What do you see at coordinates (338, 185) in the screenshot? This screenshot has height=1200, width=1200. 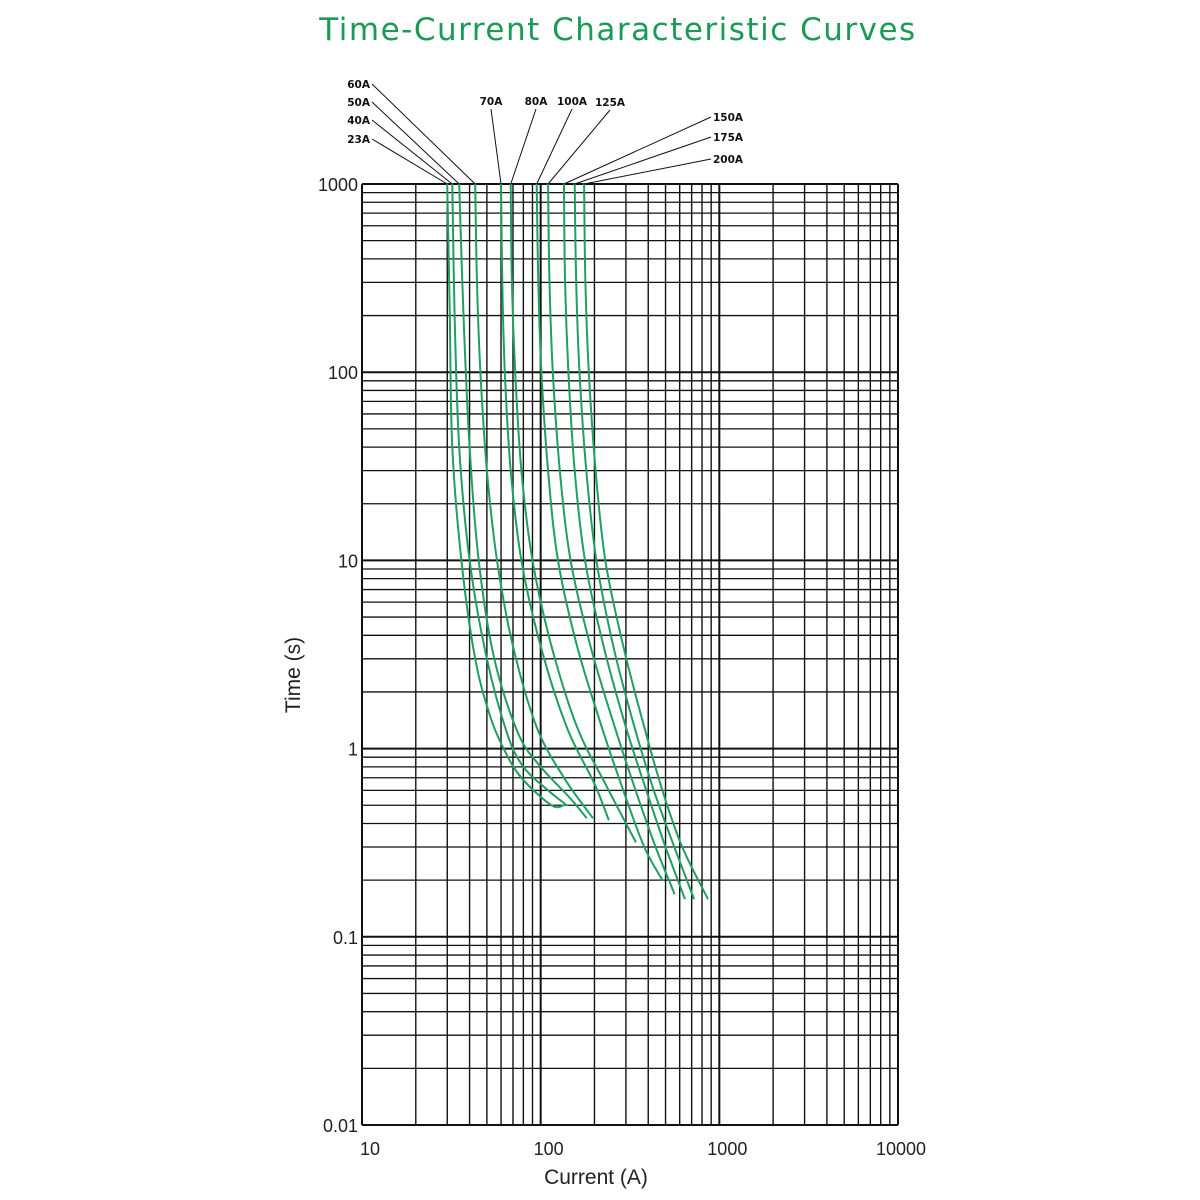 I see `y-tick-label: 1000` at bounding box center [338, 185].